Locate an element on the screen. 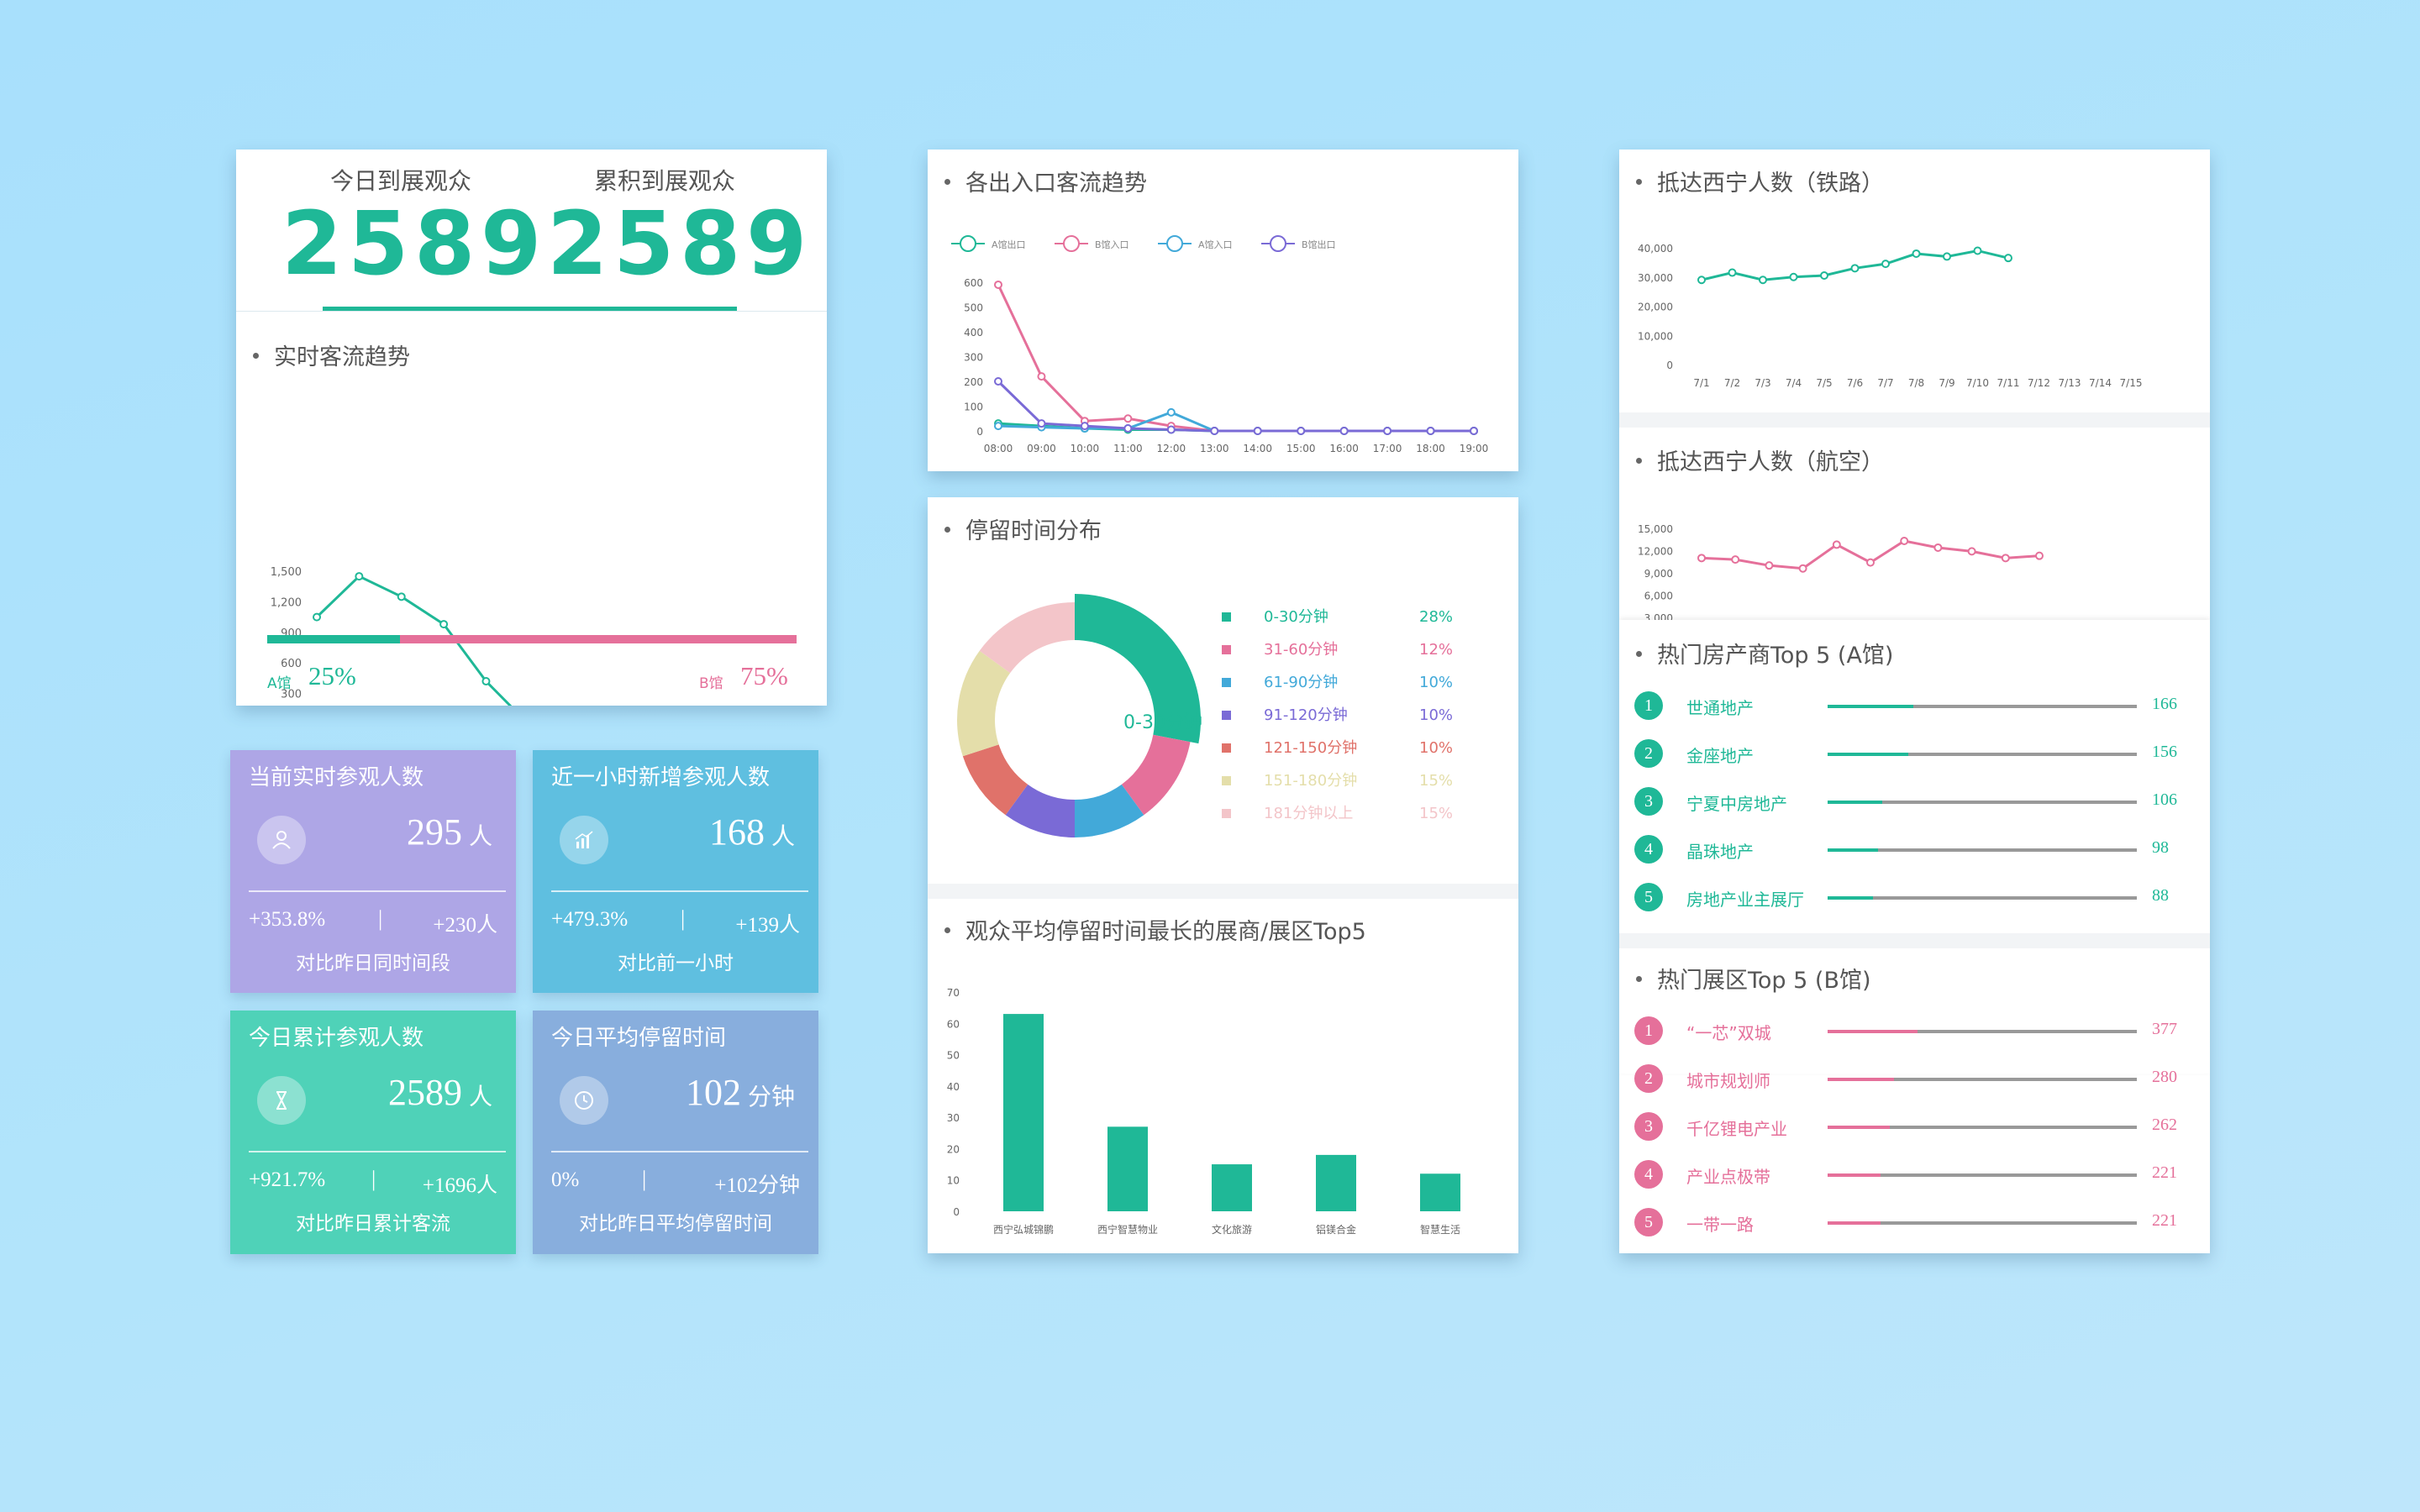 The width and height of the screenshot is (2420, 1512). kpi-footnote: 对比昨日累计客流 is located at coordinates (373, 1224).